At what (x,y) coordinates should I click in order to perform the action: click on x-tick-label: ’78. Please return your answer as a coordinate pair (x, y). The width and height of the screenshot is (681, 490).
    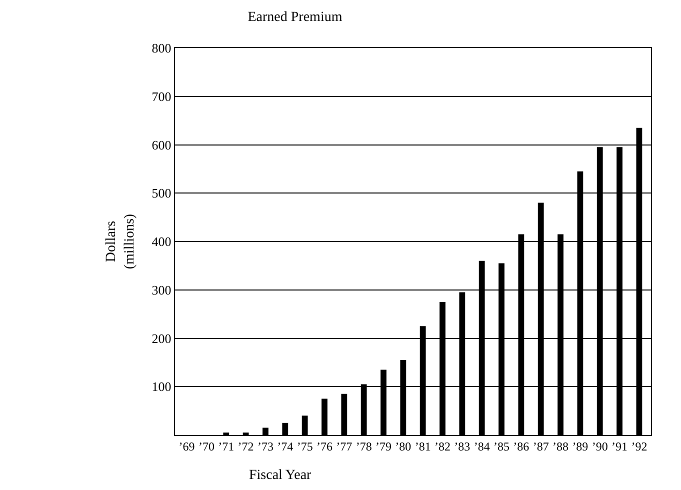
    Looking at the image, I should click on (364, 447).